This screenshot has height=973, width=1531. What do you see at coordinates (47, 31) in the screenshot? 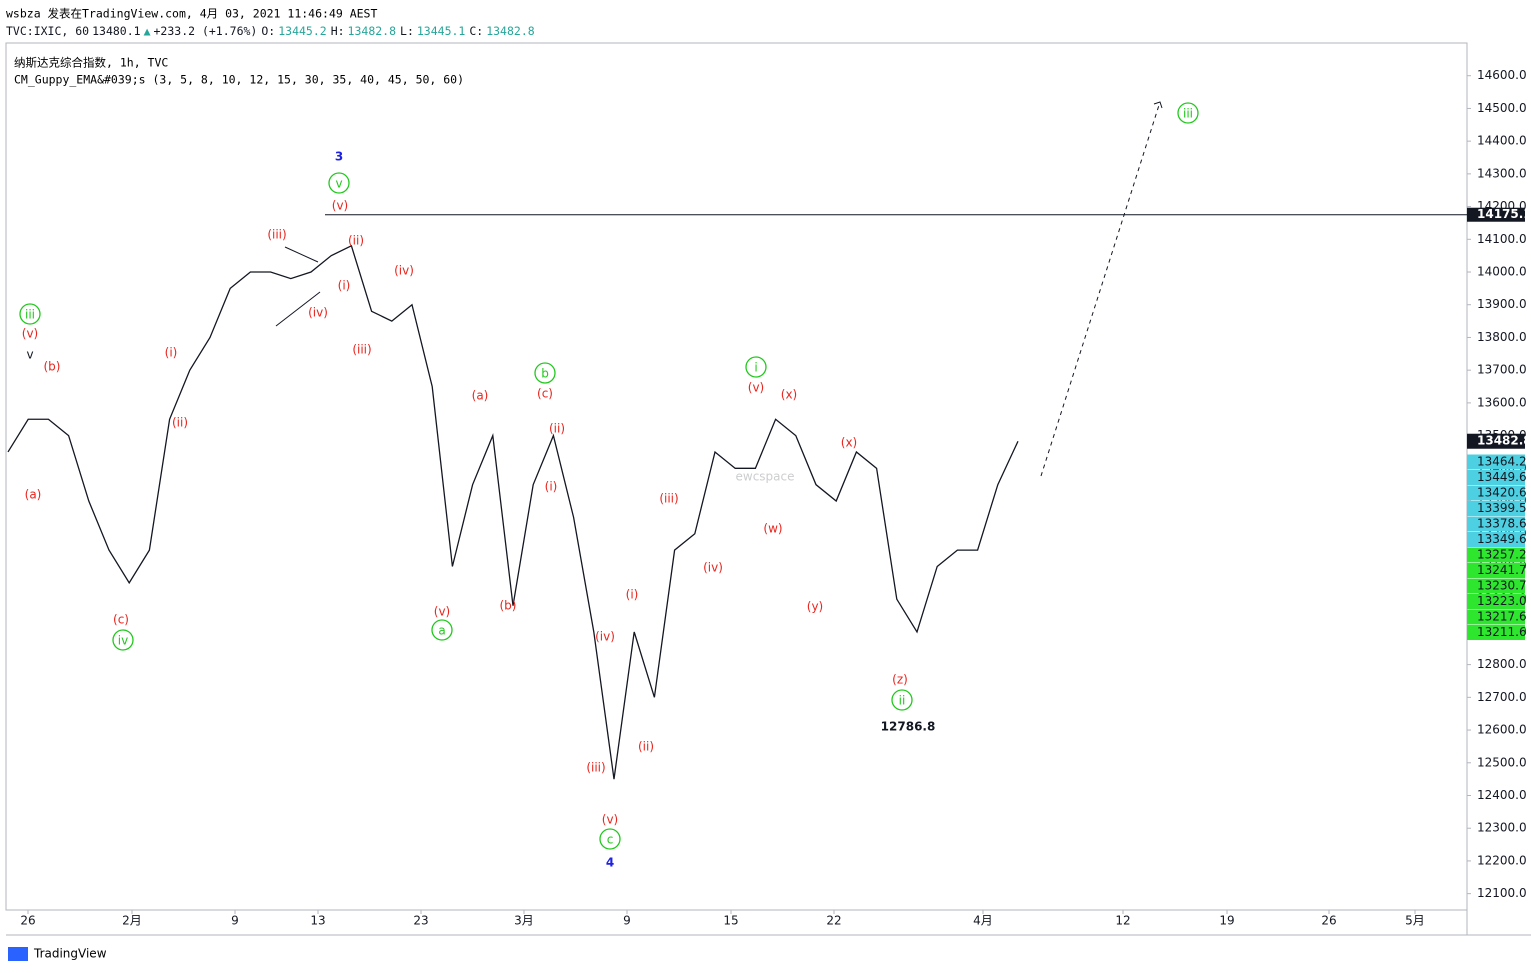
I see `ticker-part: TVC:IXIC, 60` at bounding box center [47, 31].